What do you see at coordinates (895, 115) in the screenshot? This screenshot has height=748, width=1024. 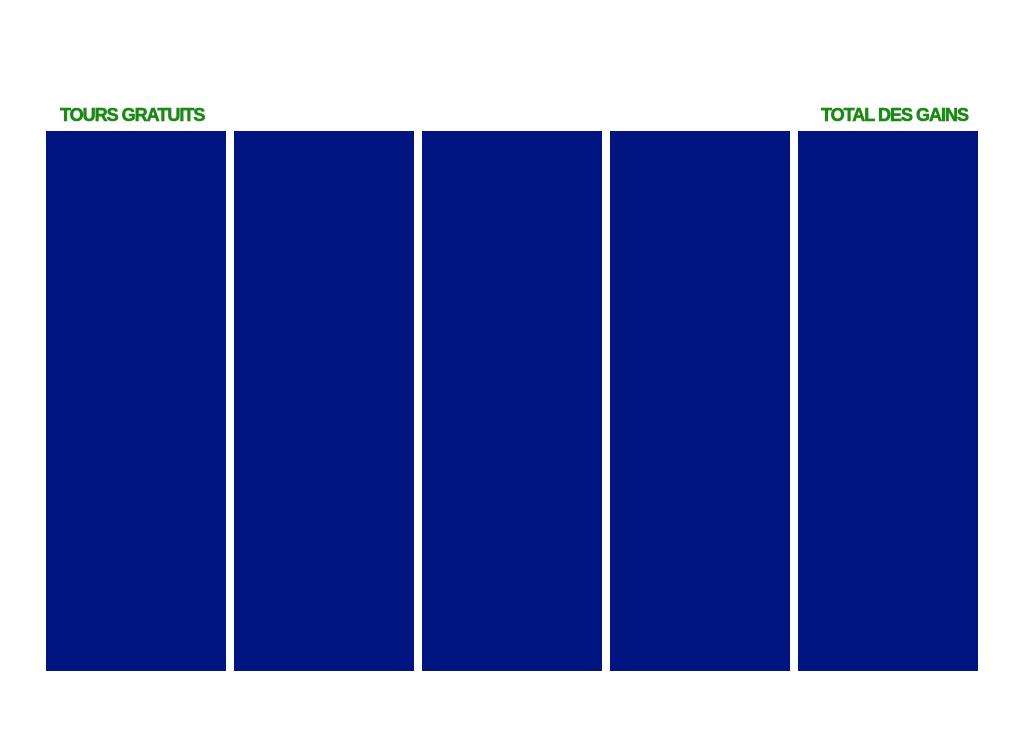 I see `total-win-label: TOTAL DES GAINS` at bounding box center [895, 115].